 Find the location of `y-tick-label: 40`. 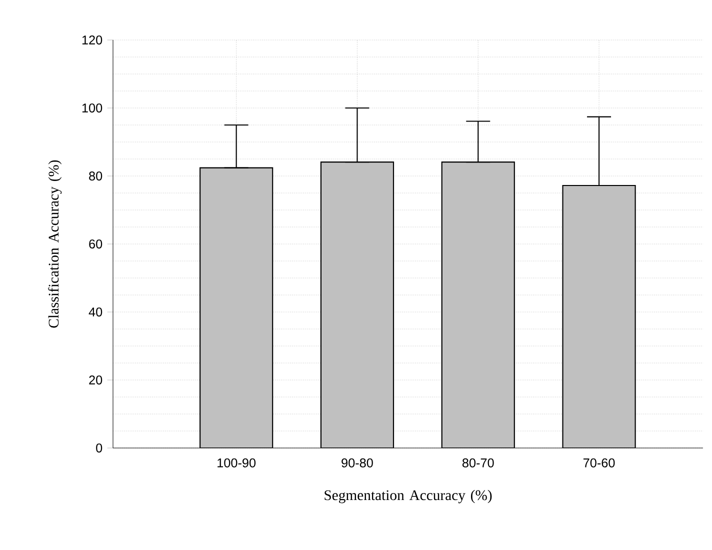

y-tick-label: 40 is located at coordinates (95, 312).